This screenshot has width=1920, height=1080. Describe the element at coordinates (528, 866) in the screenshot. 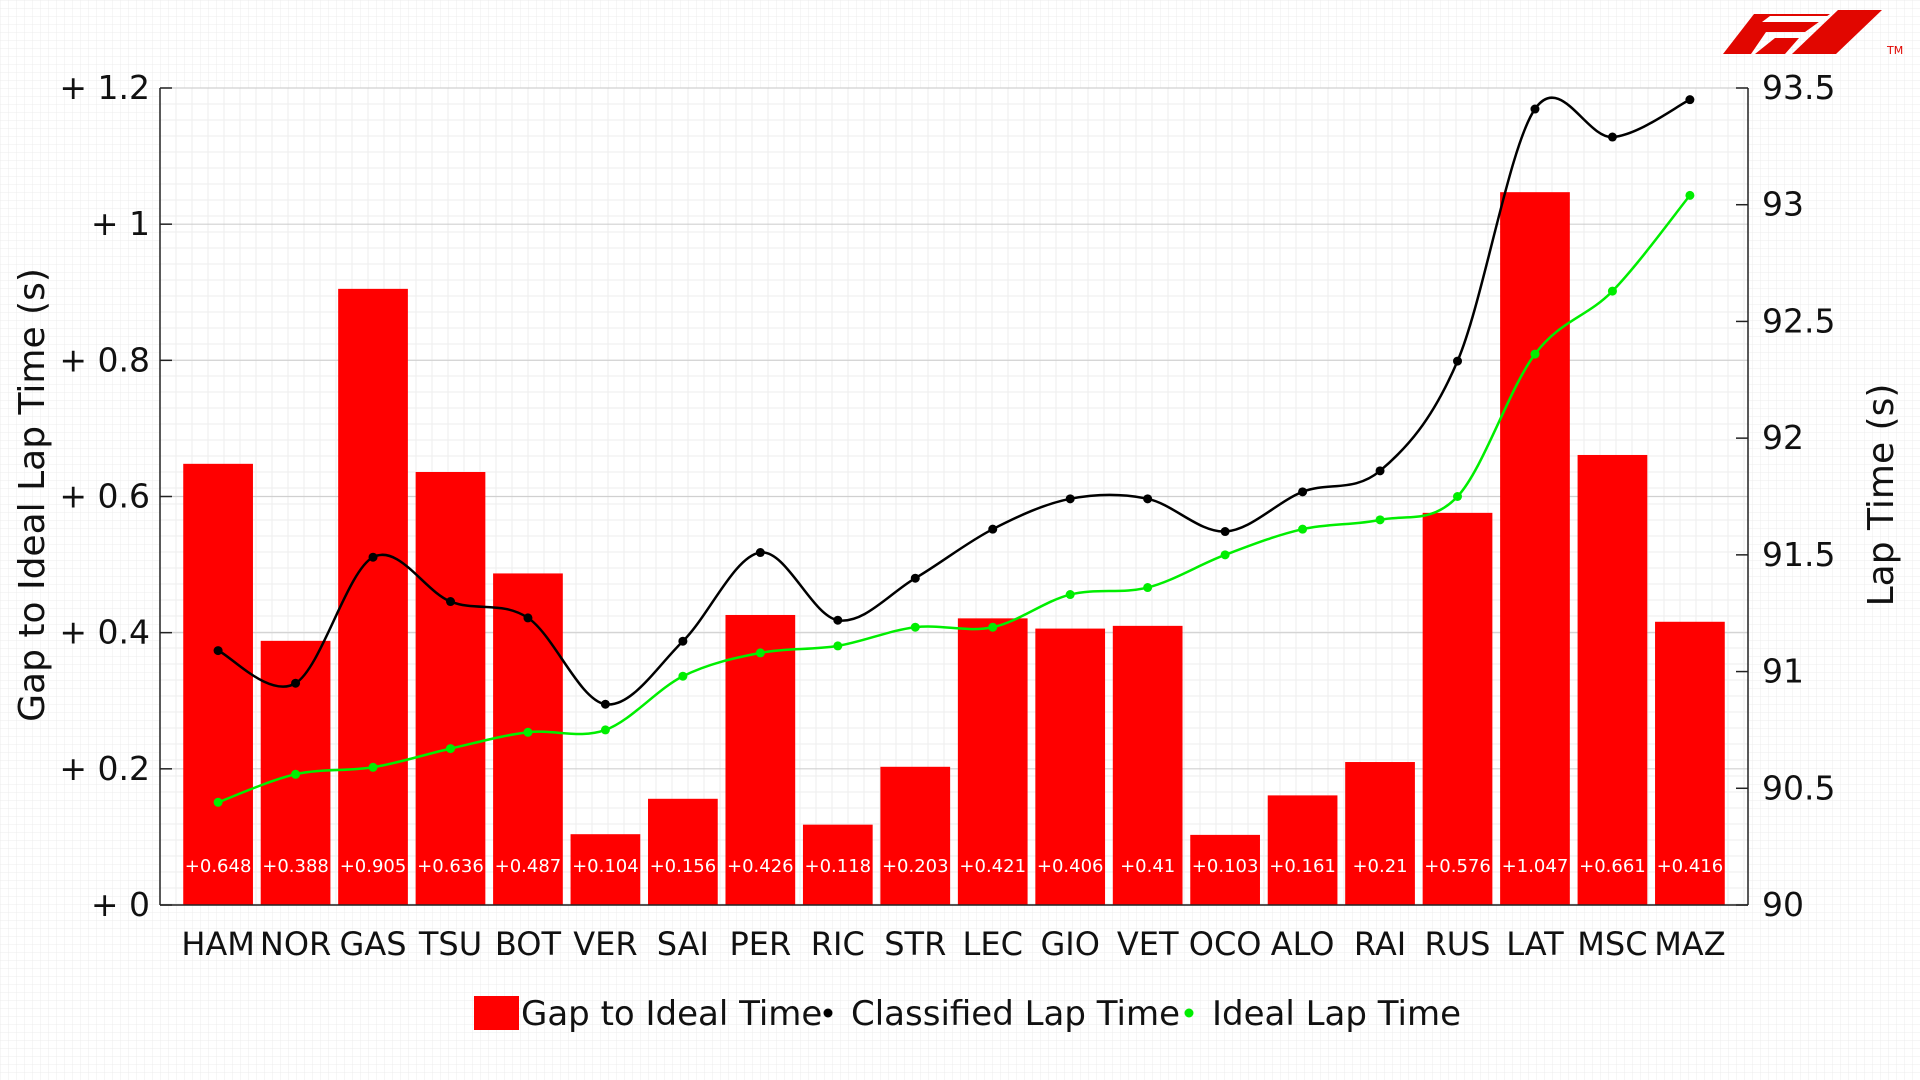

I see `bar-label-bot: +0.487` at that location.